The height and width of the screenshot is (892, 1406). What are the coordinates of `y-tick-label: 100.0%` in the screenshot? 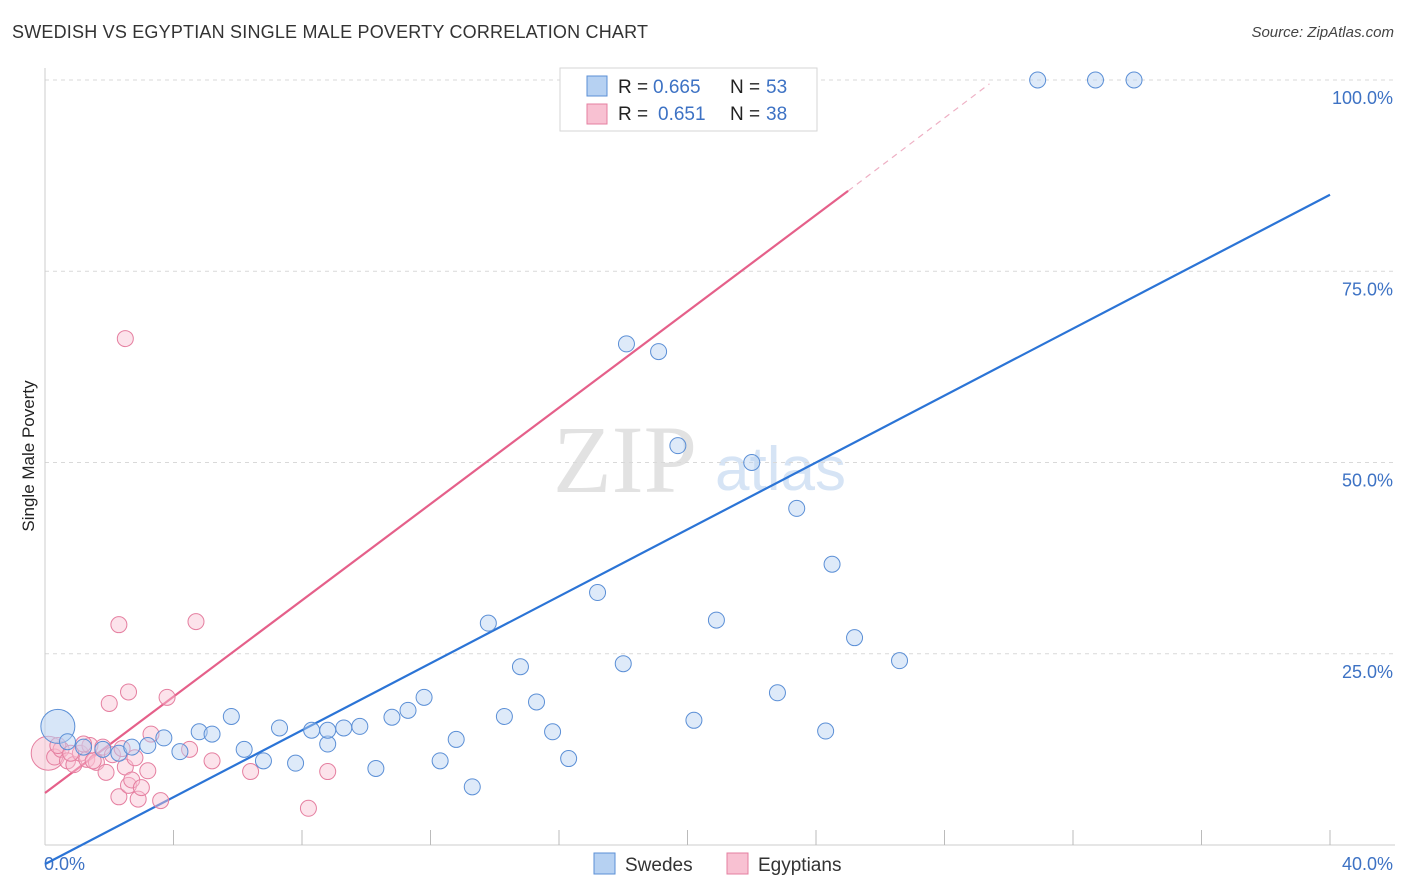 It's located at (1362, 98).